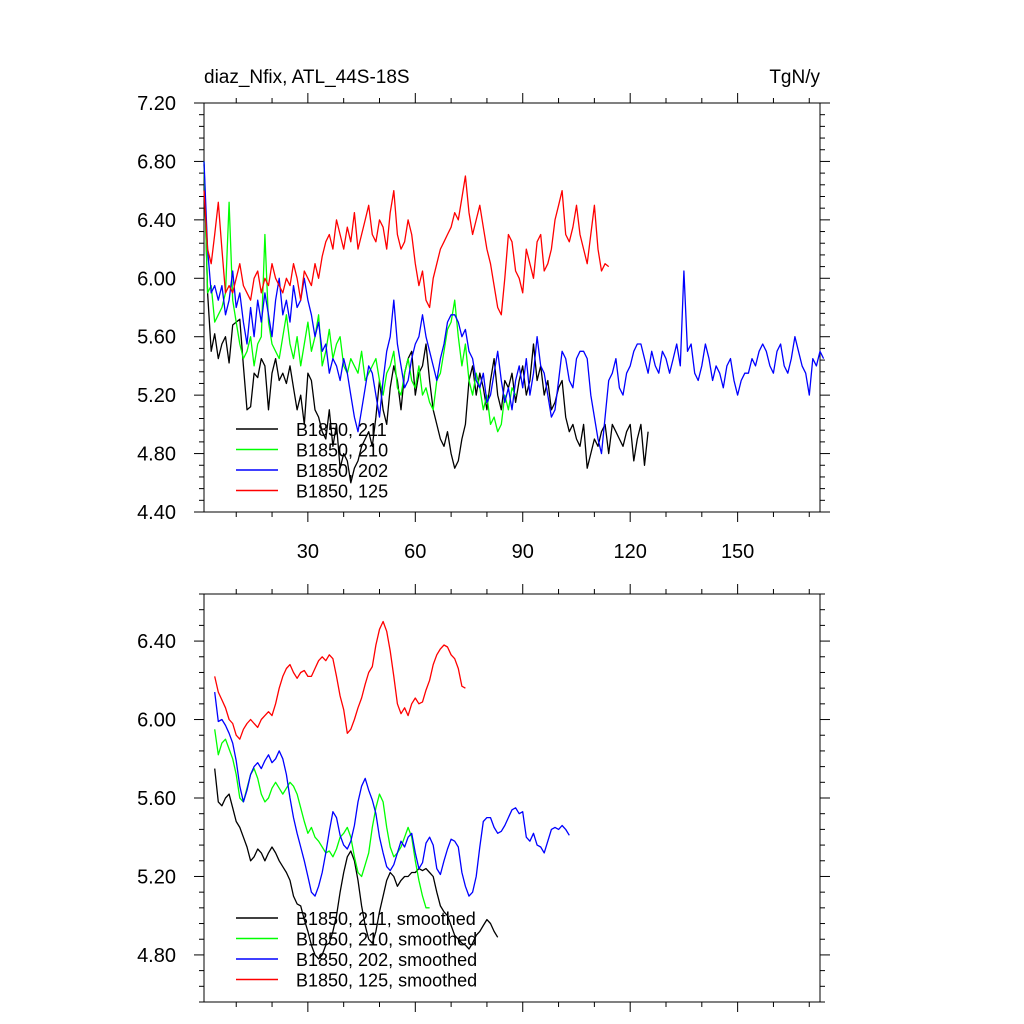  What do you see at coordinates (340, 680) in the screenshot?
I see `series-line-b1850-125-smoothed` at bounding box center [340, 680].